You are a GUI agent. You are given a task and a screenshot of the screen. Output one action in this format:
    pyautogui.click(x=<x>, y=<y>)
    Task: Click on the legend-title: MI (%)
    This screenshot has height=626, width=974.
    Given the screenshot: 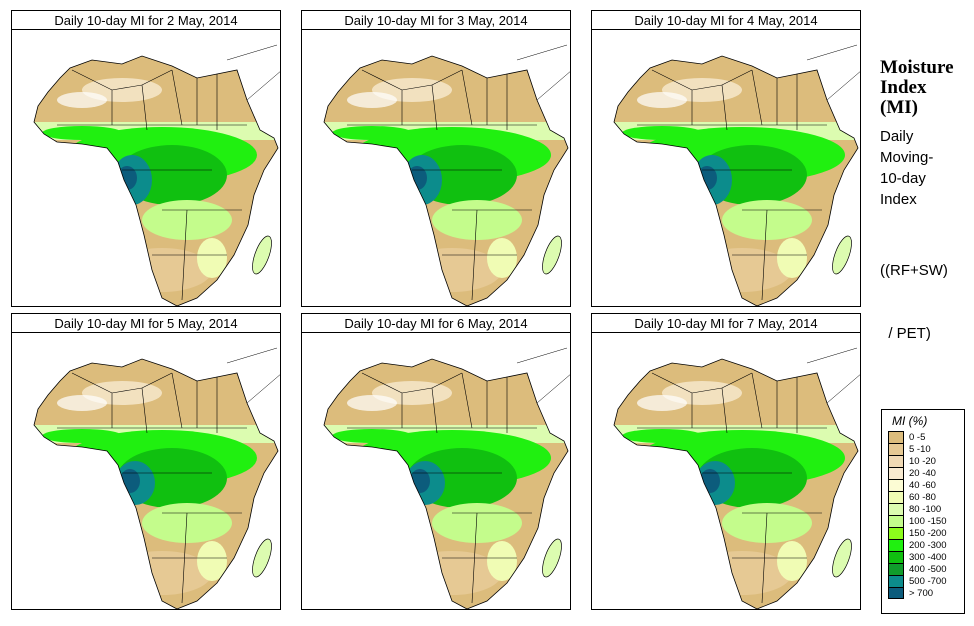 What is the action you would take?
    pyautogui.click(x=910, y=421)
    